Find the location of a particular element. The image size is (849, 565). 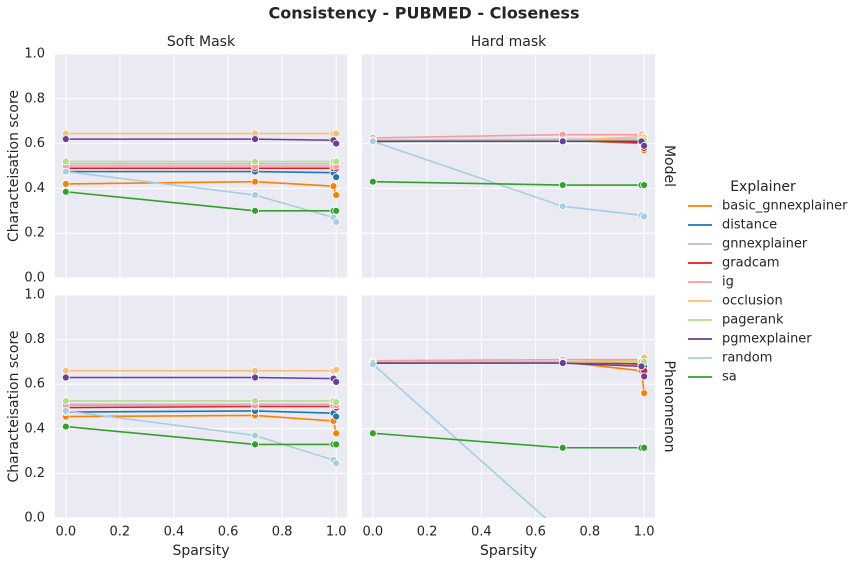

legend-label: occlusion is located at coordinates (752, 301).